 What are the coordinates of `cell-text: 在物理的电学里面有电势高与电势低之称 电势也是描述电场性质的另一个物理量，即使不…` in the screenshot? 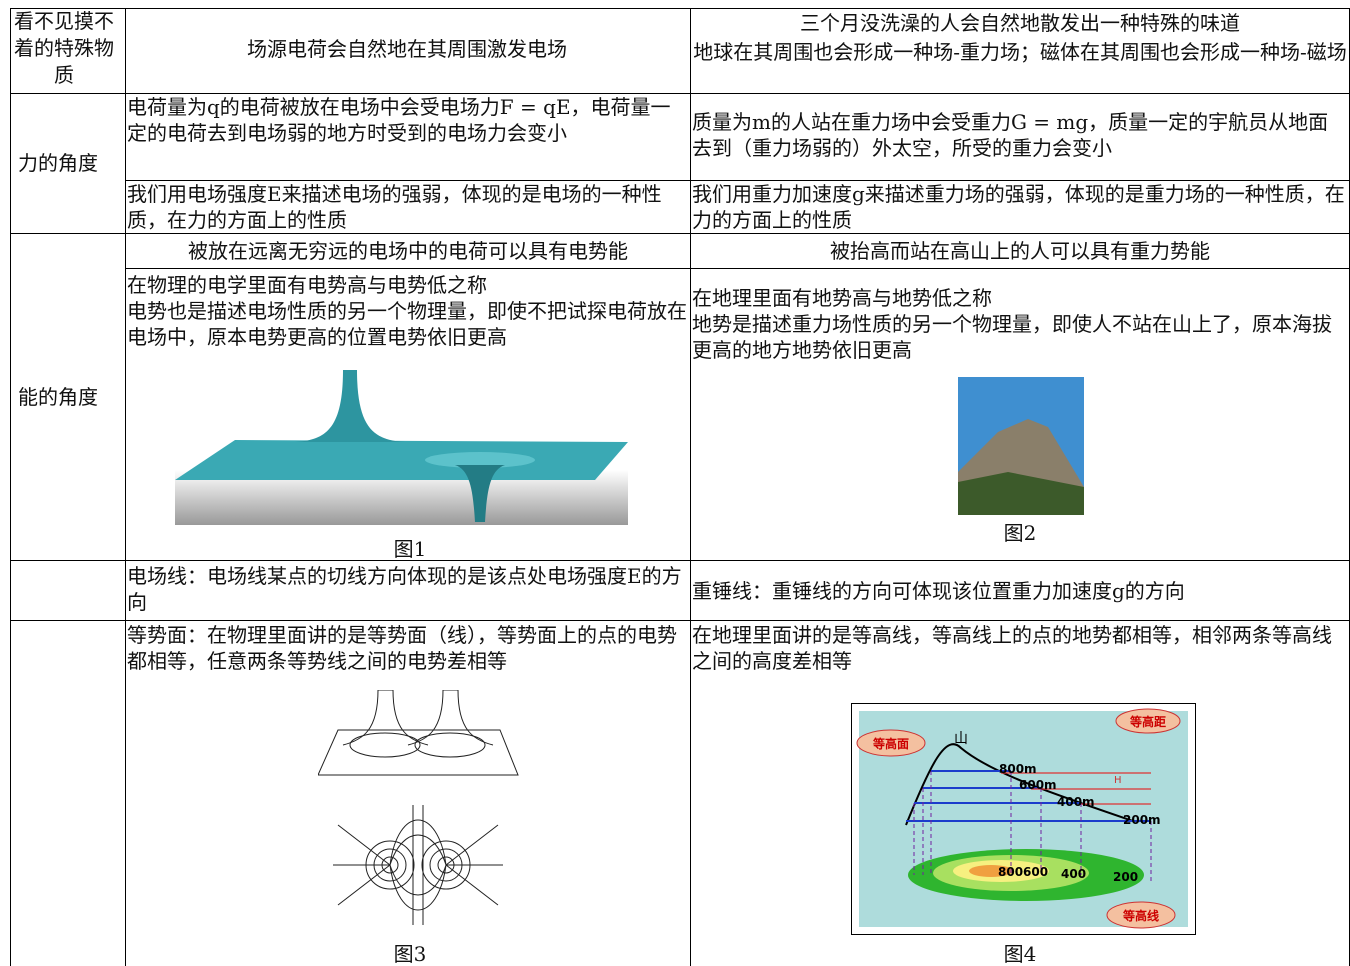 It's located at (407, 311).